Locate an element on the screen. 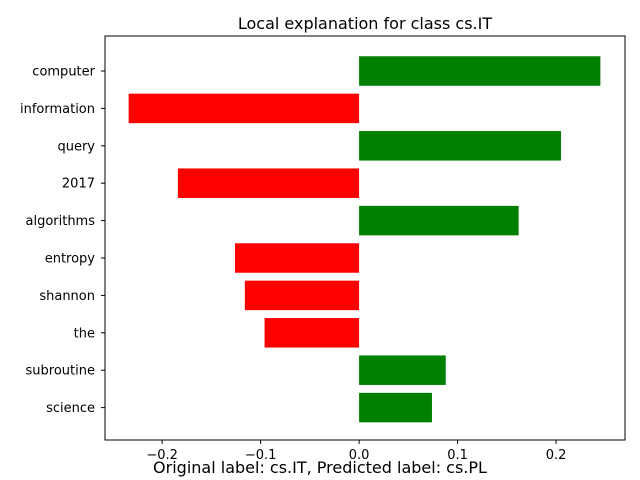 This screenshot has width=640, height=480. y-tick-label-algorithms: algorithms is located at coordinates (60, 221).